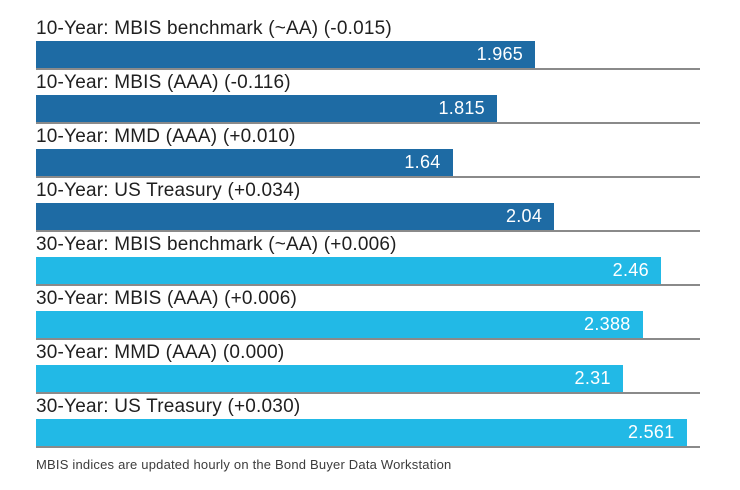  I want to click on bar: 2.561, so click(361, 432).